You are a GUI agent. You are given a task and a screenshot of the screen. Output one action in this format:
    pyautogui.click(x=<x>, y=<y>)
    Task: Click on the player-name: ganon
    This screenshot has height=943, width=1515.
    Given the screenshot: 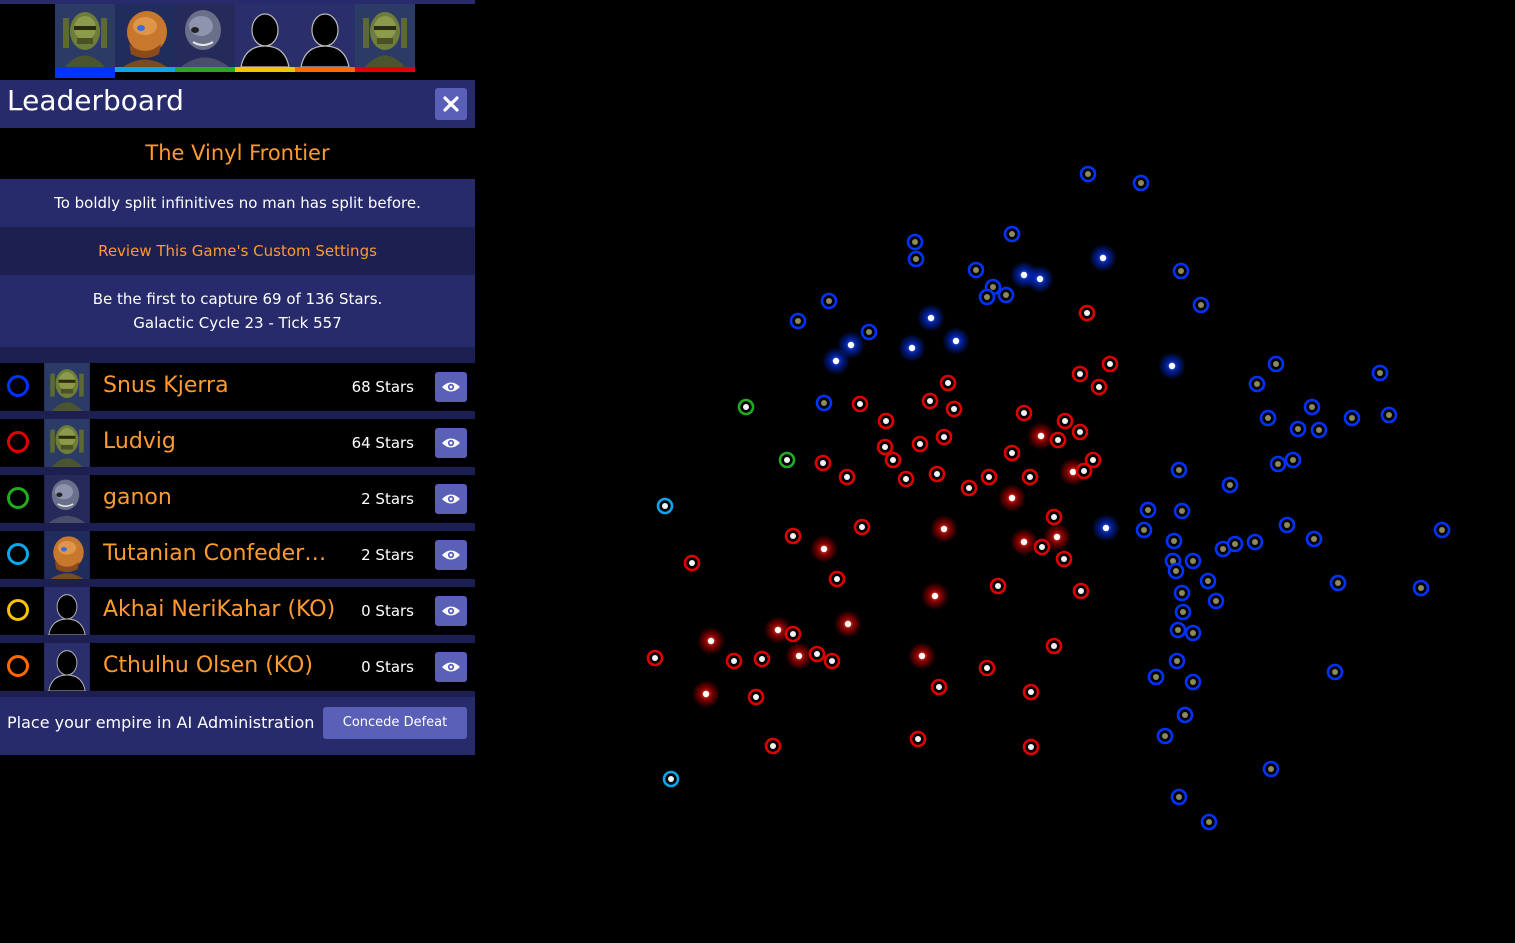 What is the action you would take?
    pyautogui.click(x=137, y=497)
    